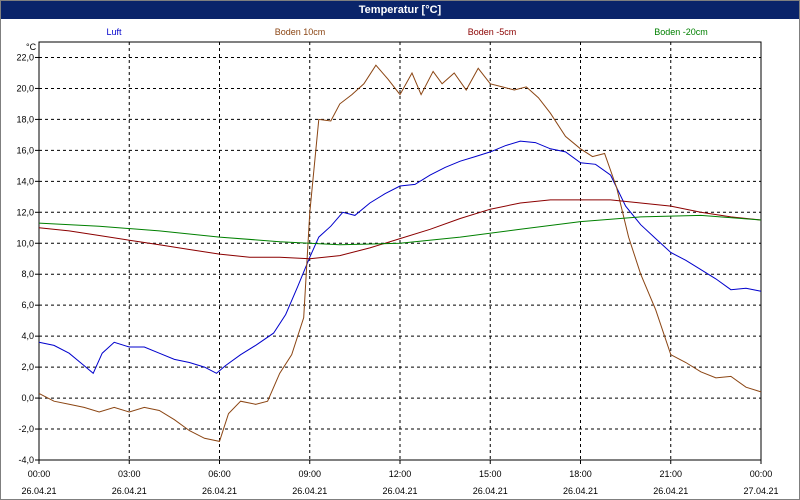  I want to click on x-tick-time: 09:00, so click(309, 474).